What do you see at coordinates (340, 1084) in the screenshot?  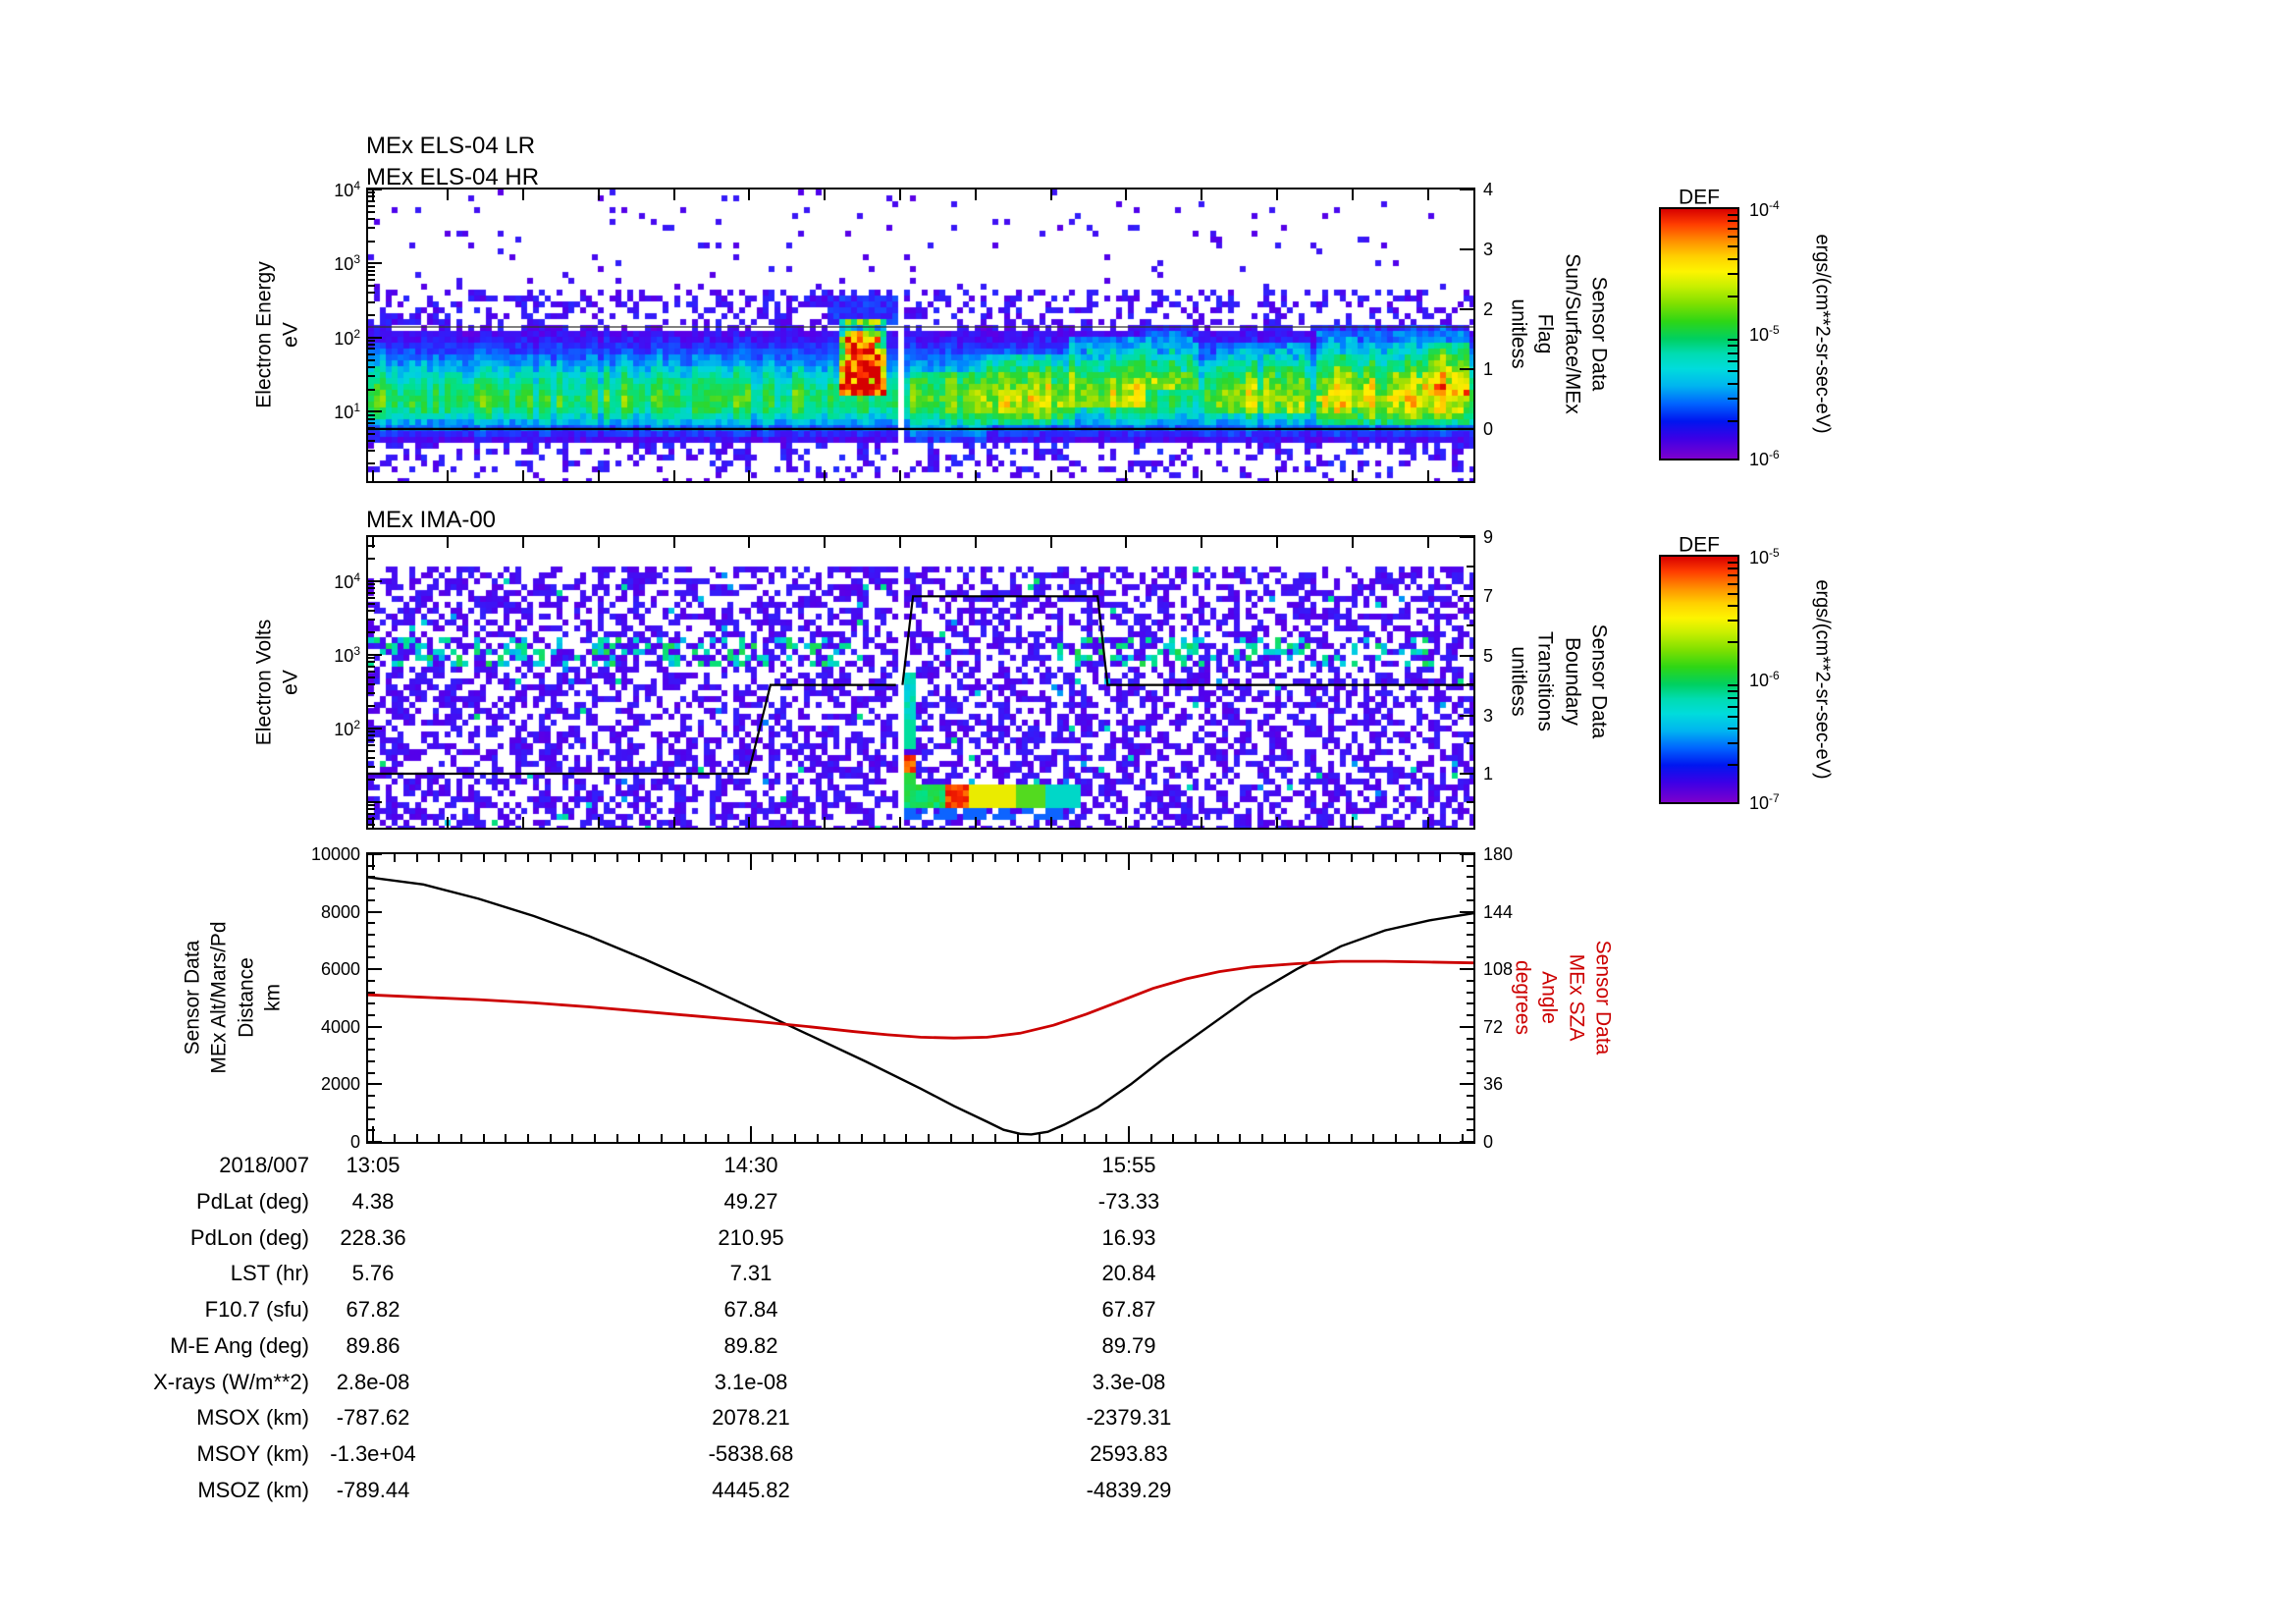 I see `alt-ytick-label: 2000` at bounding box center [340, 1084].